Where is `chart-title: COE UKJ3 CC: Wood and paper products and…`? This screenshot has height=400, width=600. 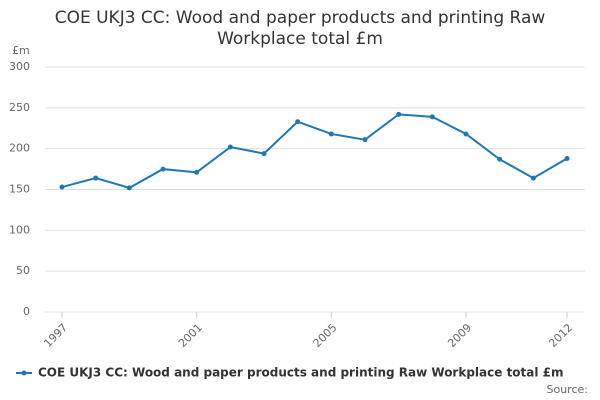
chart-title: COE UKJ3 CC: Wood and paper products and… is located at coordinates (300, 28).